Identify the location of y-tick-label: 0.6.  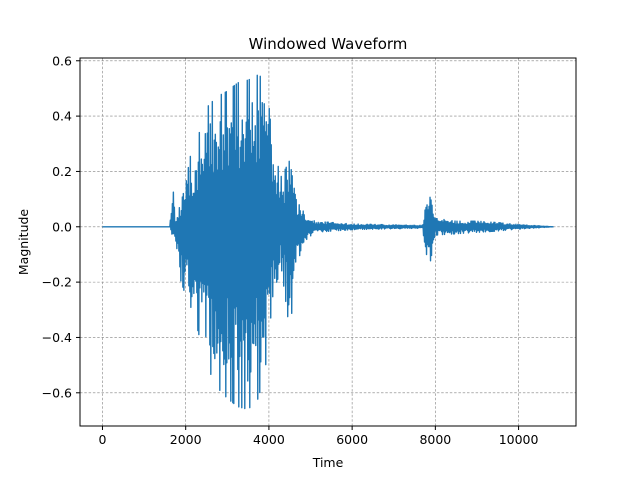
(62, 60).